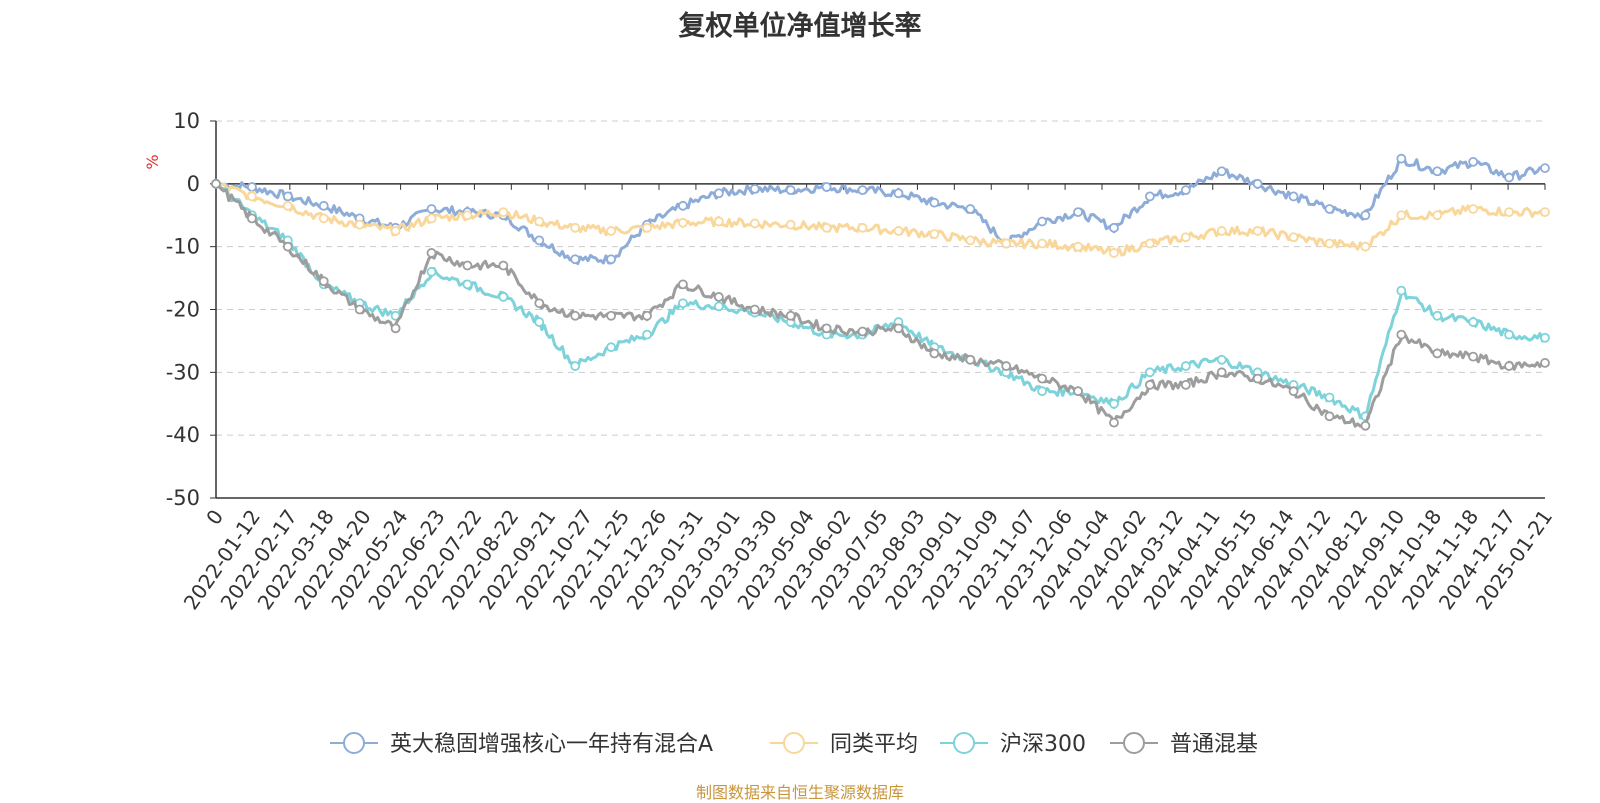 Image resolution: width=1600 pixels, height=803 pixels. What do you see at coordinates (214, 517) in the screenshot?
I see `x-tick-label: 0` at bounding box center [214, 517].